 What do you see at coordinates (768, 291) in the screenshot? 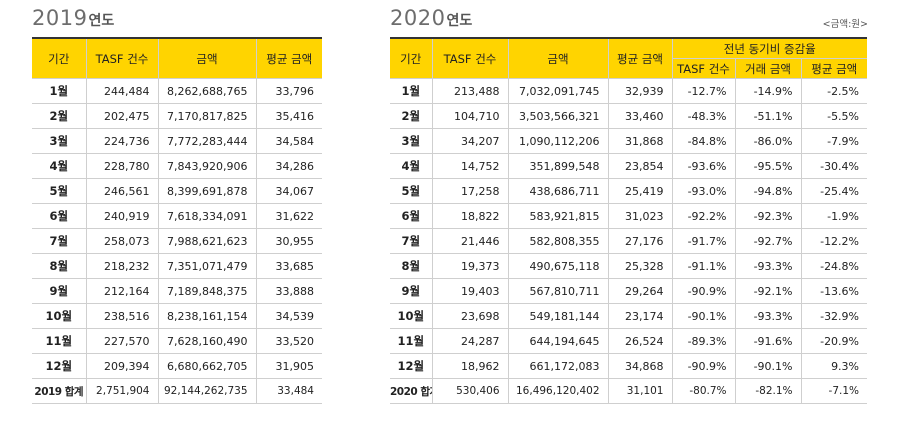
I see `table-cell: -92.1%` at bounding box center [768, 291].